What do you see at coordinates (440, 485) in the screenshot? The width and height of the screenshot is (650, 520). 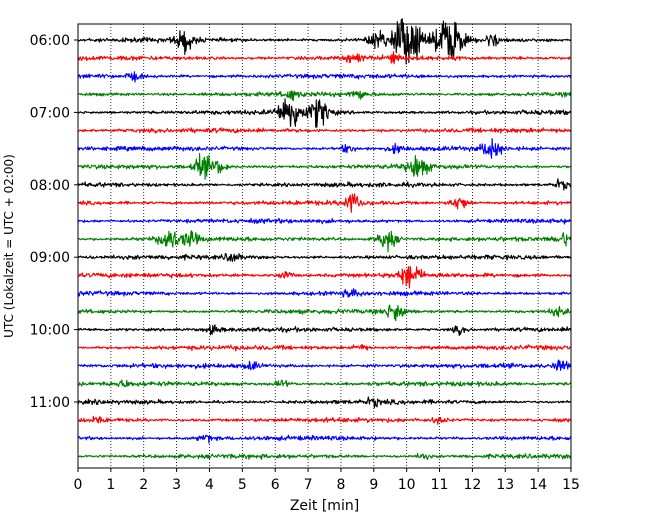 I see `x-tick-label: 11` at bounding box center [440, 485].